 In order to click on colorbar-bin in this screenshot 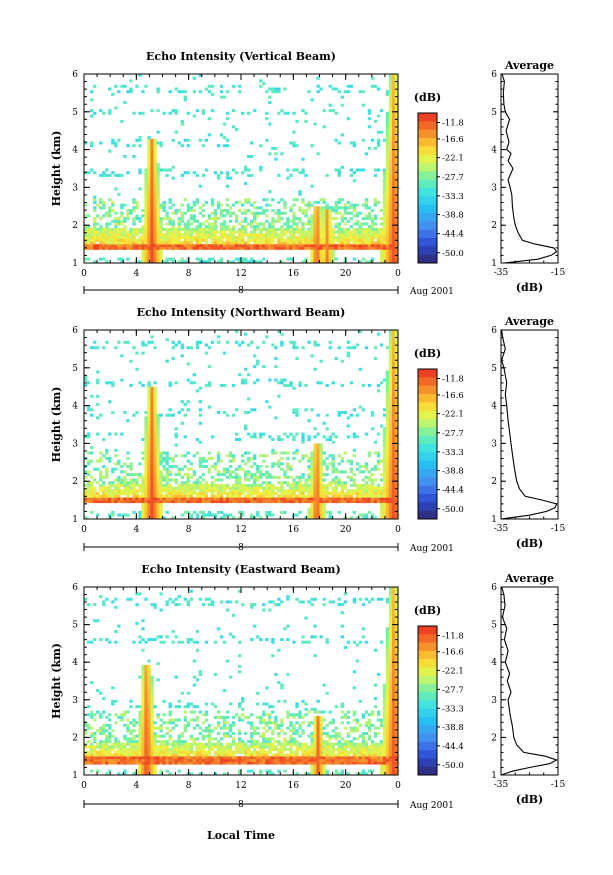, I will do `click(427, 448)`.